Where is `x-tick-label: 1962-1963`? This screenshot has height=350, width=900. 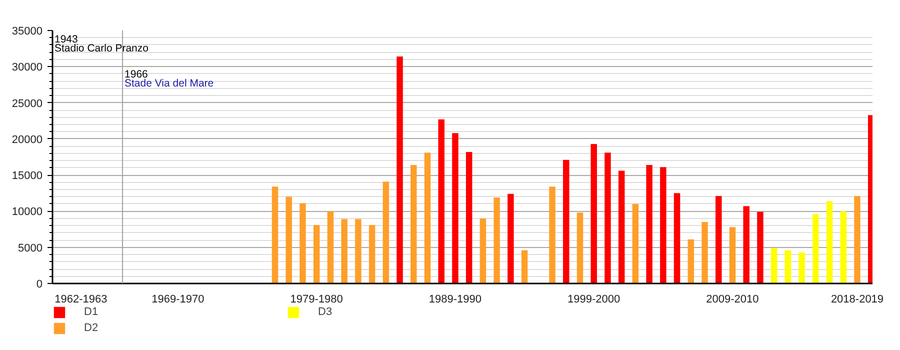
x-tick-label: 1962-1963 is located at coordinates (81, 300).